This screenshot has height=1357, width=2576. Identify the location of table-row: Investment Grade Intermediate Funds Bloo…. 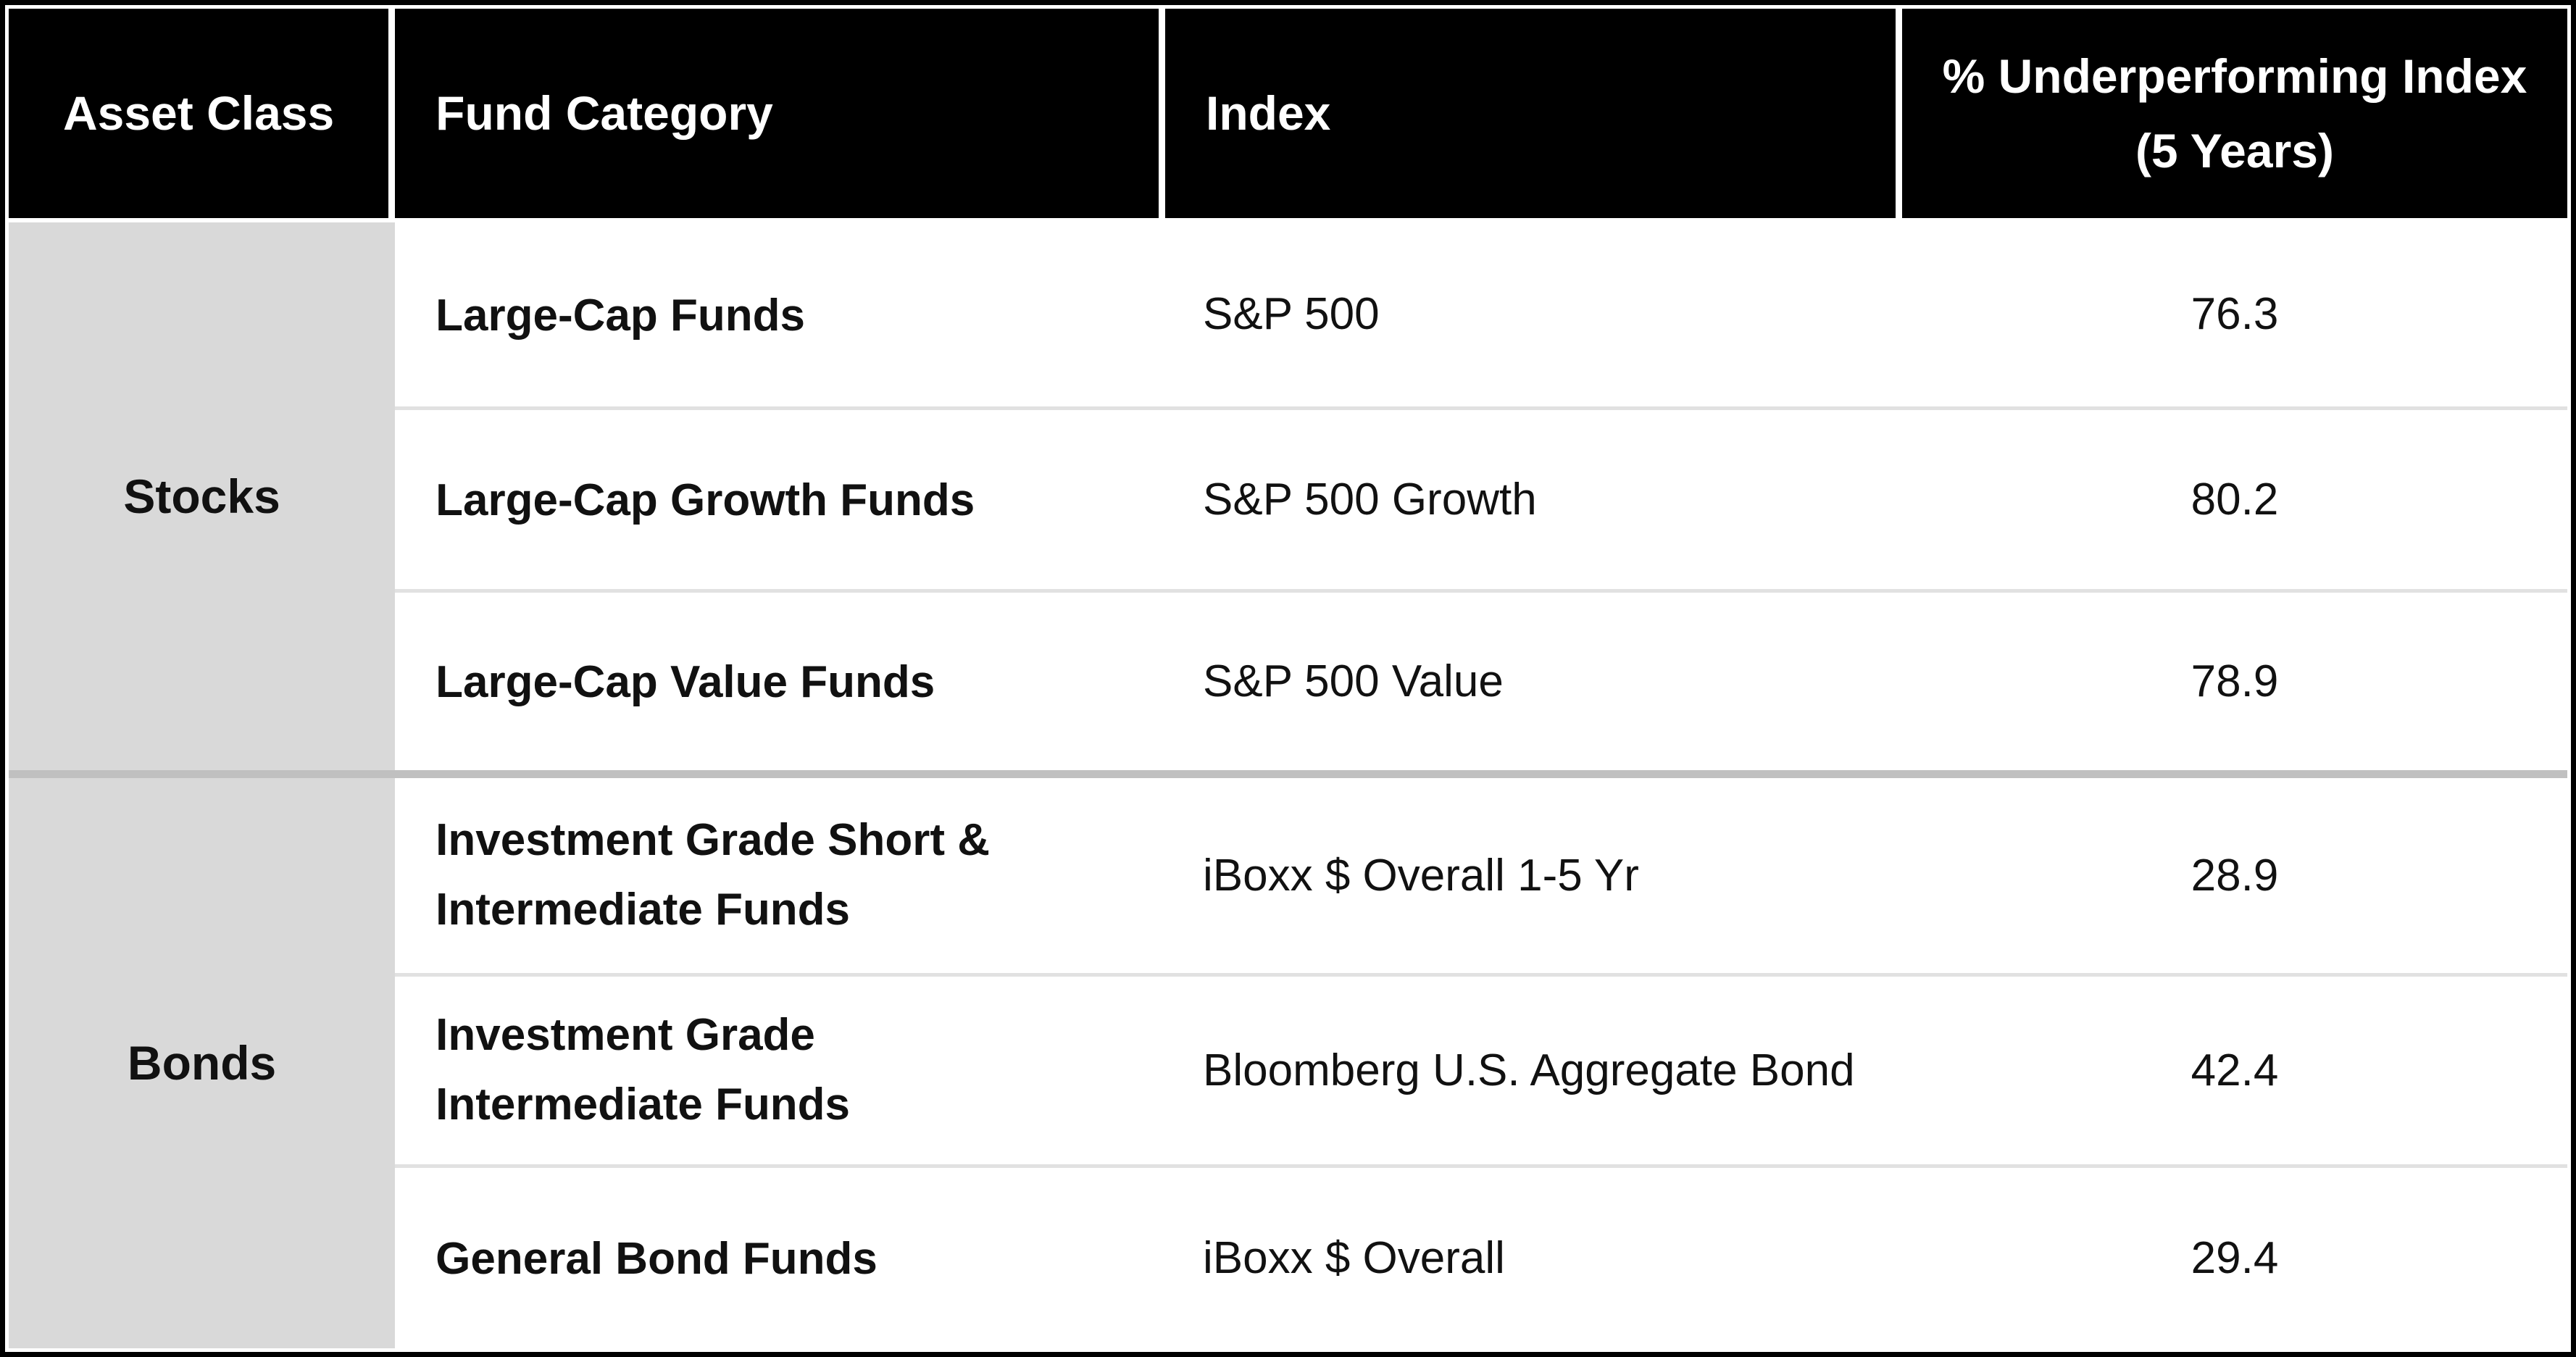
(1288, 1069).